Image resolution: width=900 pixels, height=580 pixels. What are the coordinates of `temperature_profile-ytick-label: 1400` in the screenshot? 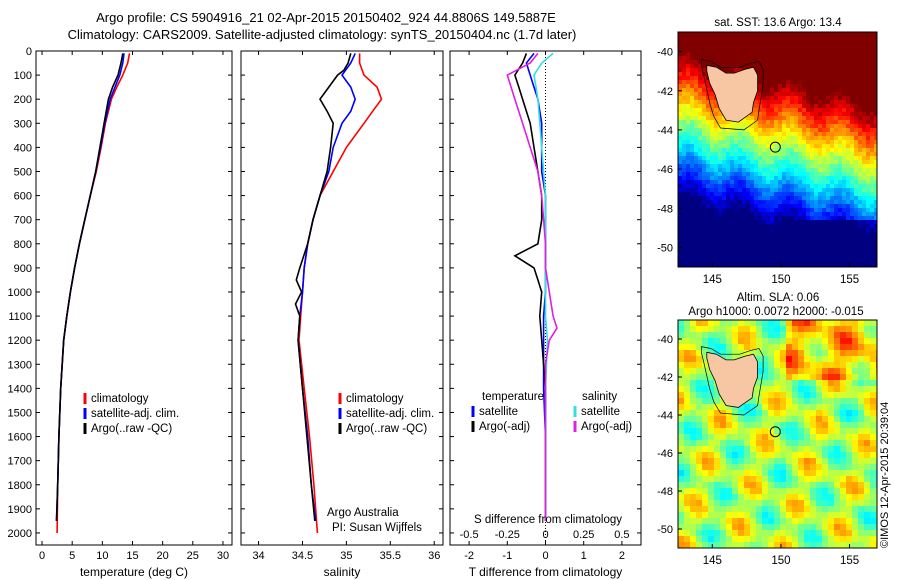 It's located at (20, 389).